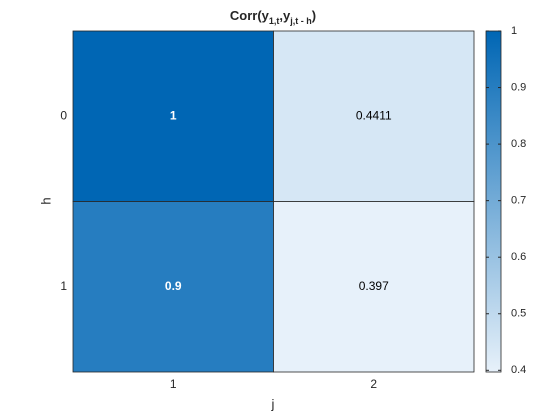 The image size is (560, 420). Describe the element at coordinates (493, 201) in the screenshot. I see `colorbar` at that location.